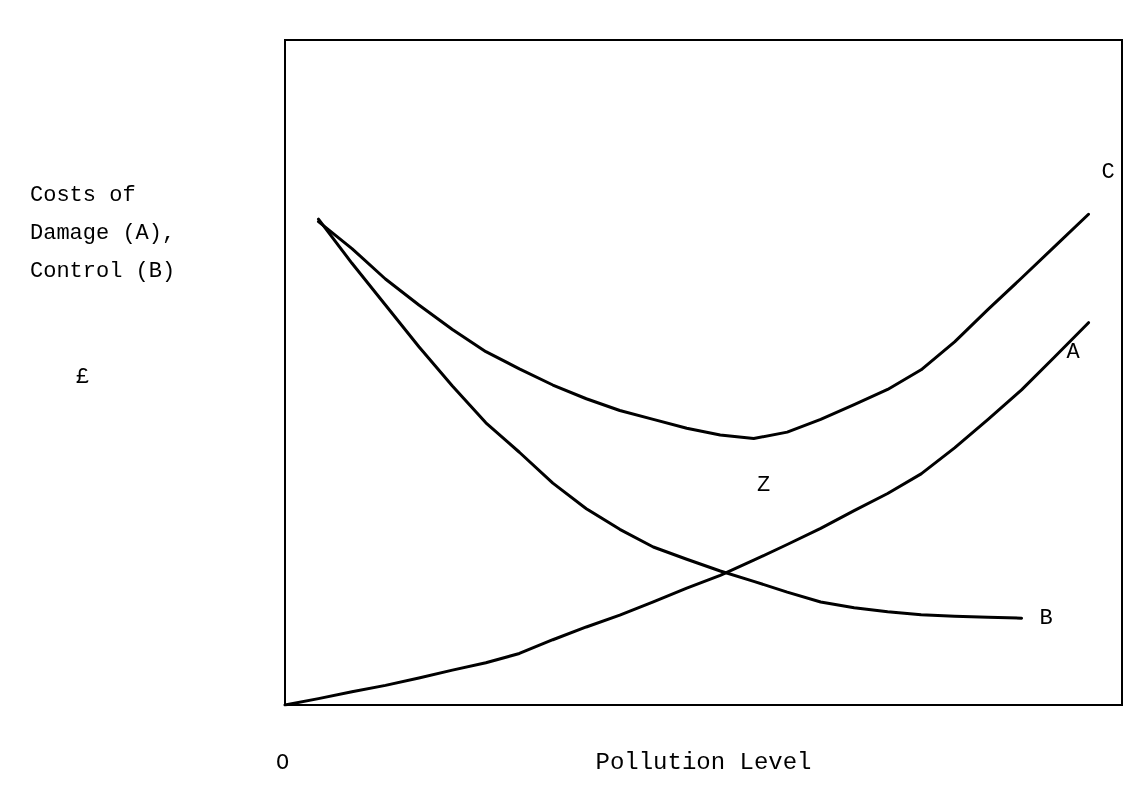 The image size is (1142, 798). What do you see at coordinates (764, 485) in the screenshot?
I see `annotation: Z` at bounding box center [764, 485].